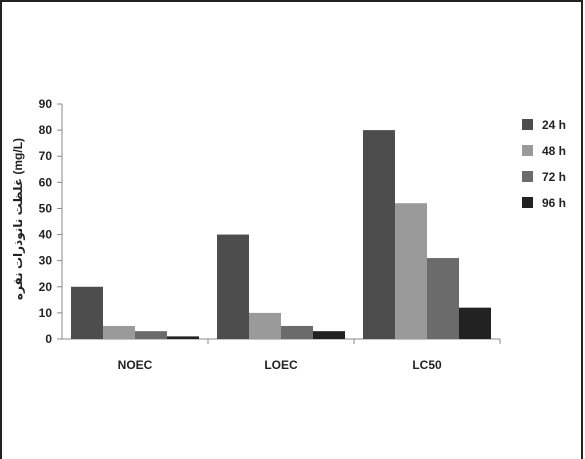 This screenshot has width=585, height=459. I want to click on x-tick-label: LOEC, so click(281, 365).